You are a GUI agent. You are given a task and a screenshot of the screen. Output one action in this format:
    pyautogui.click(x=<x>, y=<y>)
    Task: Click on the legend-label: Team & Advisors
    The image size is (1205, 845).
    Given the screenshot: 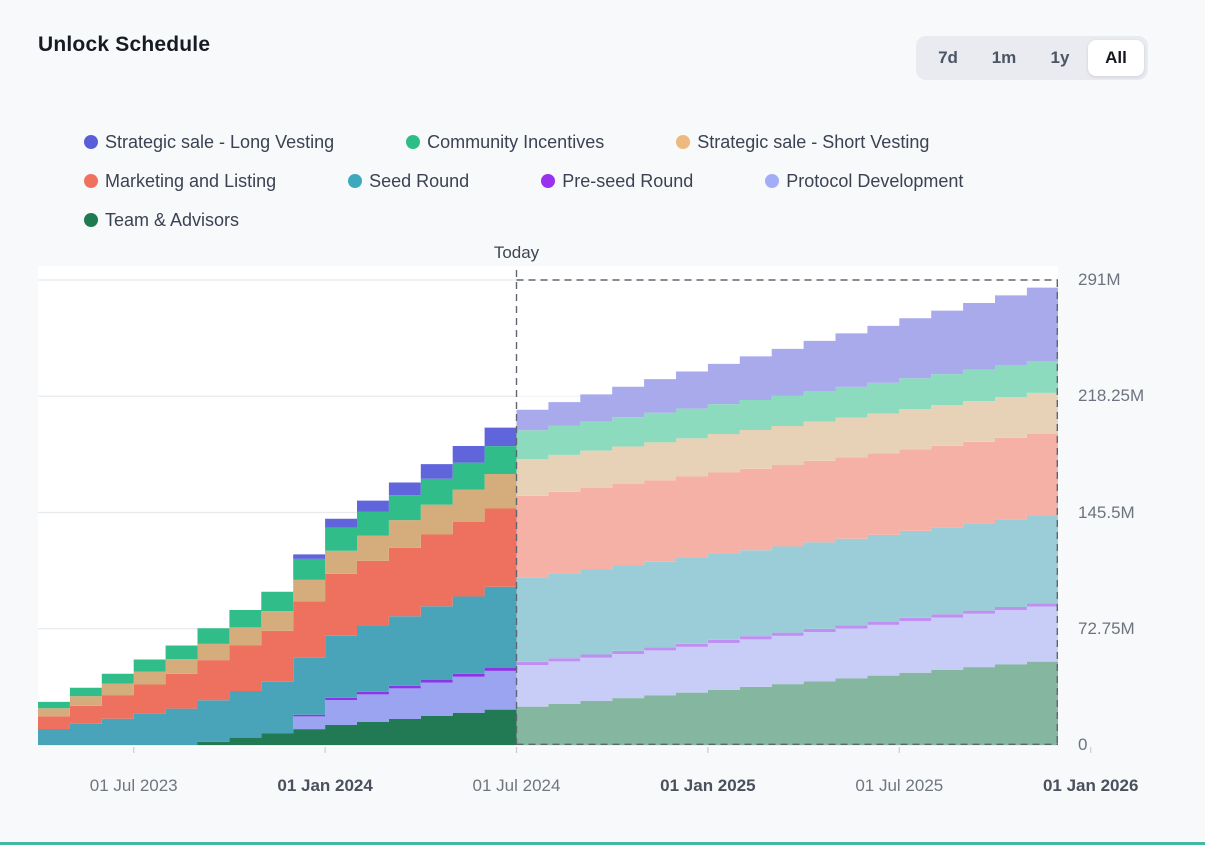 What is the action you would take?
    pyautogui.click(x=172, y=220)
    